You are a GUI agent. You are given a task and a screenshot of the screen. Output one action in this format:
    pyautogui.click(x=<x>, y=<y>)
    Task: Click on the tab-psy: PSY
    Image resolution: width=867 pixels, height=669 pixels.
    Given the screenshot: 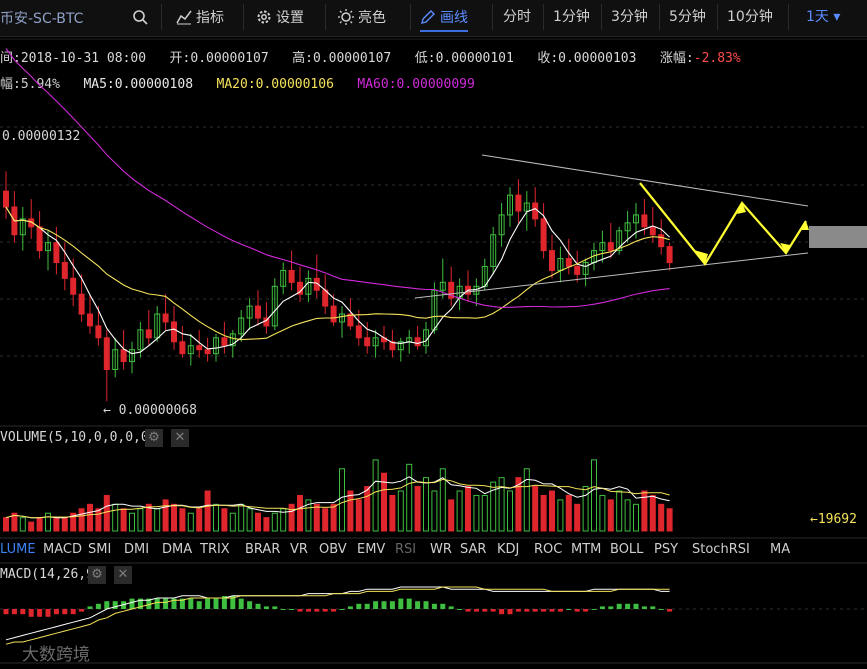 What is the action you would take?
    pyautogui.click(x=666, y=549)
    